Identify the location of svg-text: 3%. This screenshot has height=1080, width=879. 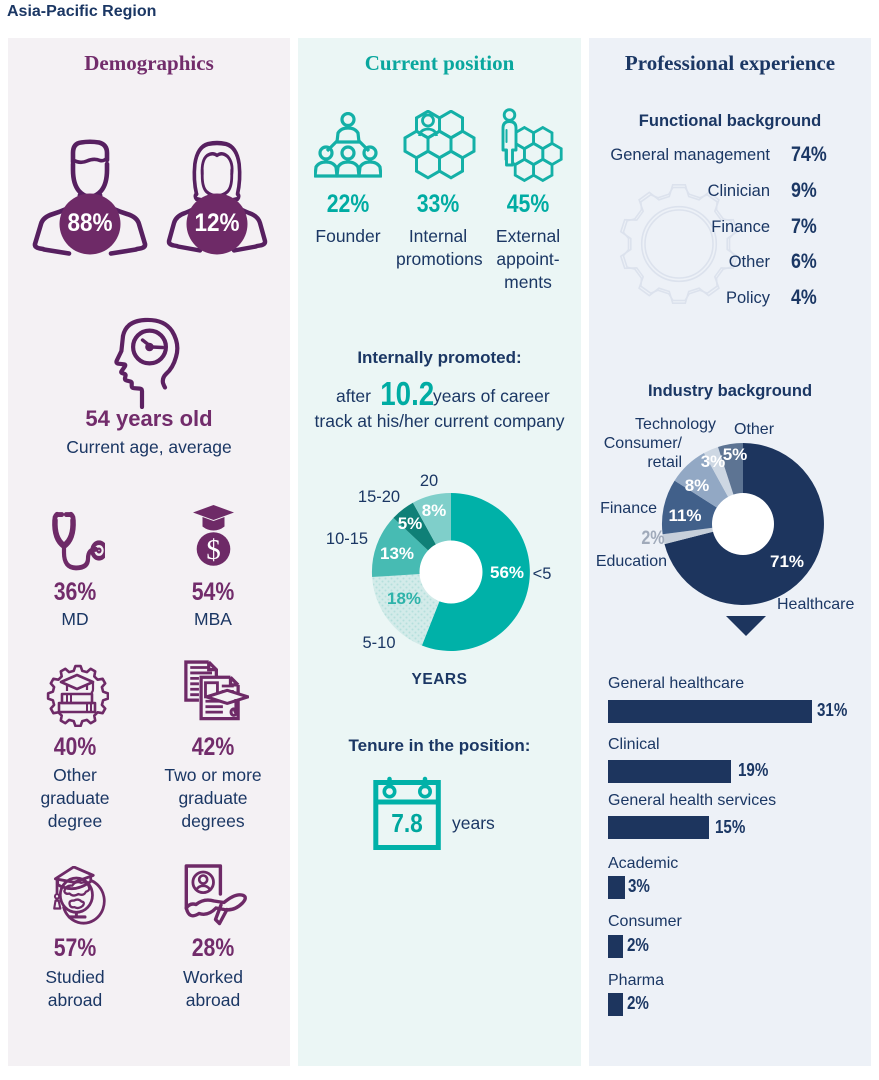
(713, 461).